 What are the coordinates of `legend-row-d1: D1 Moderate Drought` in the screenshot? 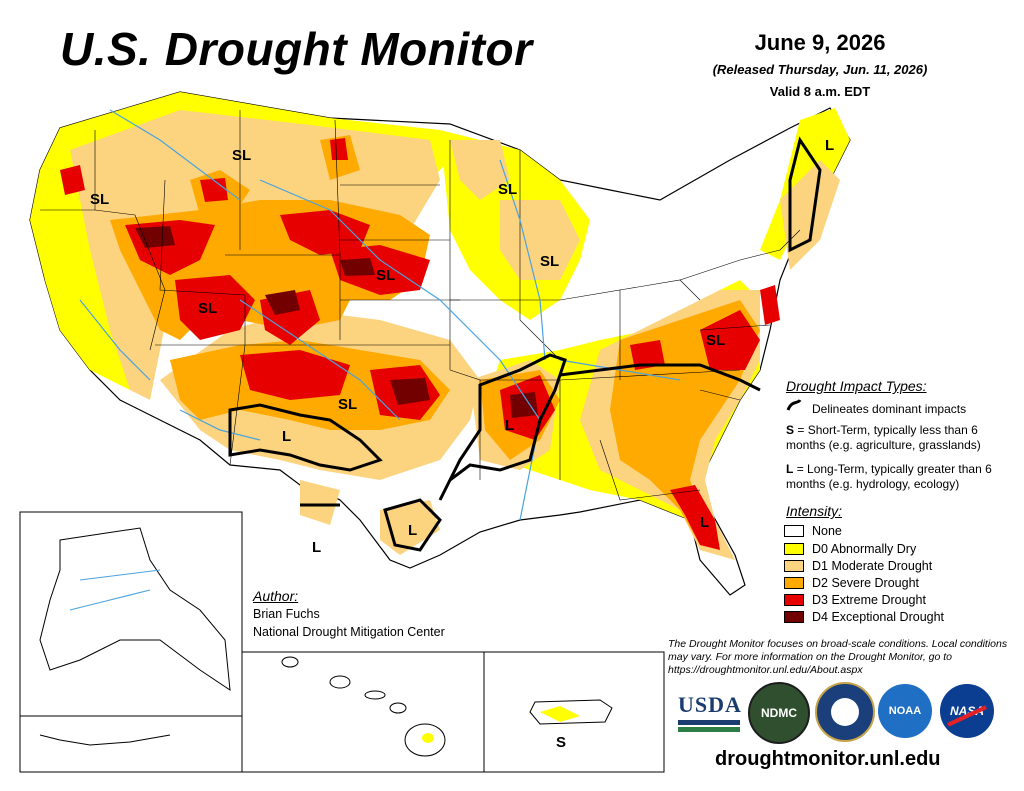 It's located at (858, 566).